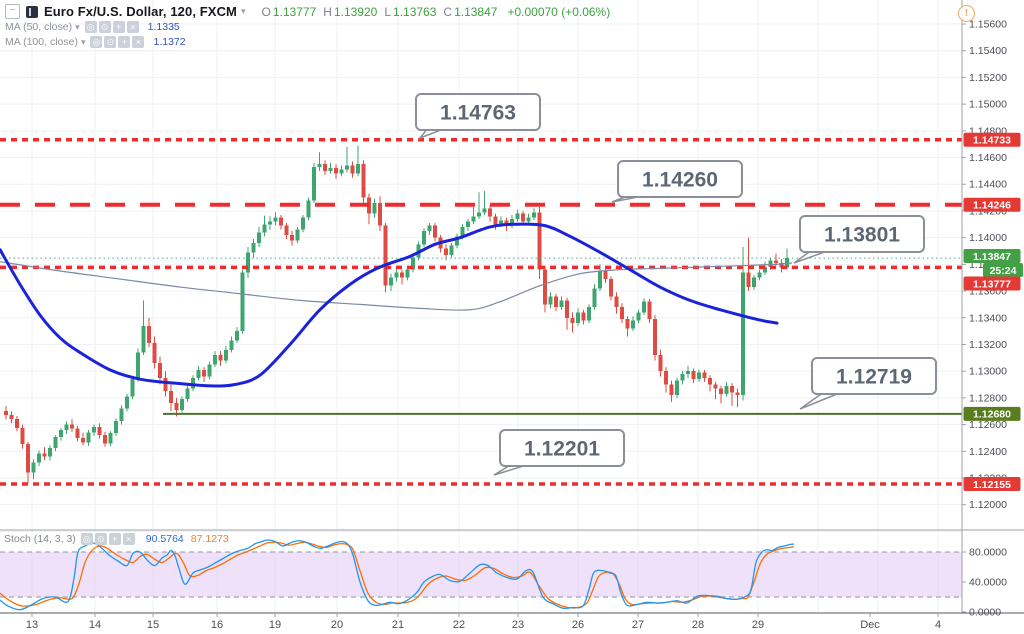  I want to click on date-label: 28, so click(698, 625).